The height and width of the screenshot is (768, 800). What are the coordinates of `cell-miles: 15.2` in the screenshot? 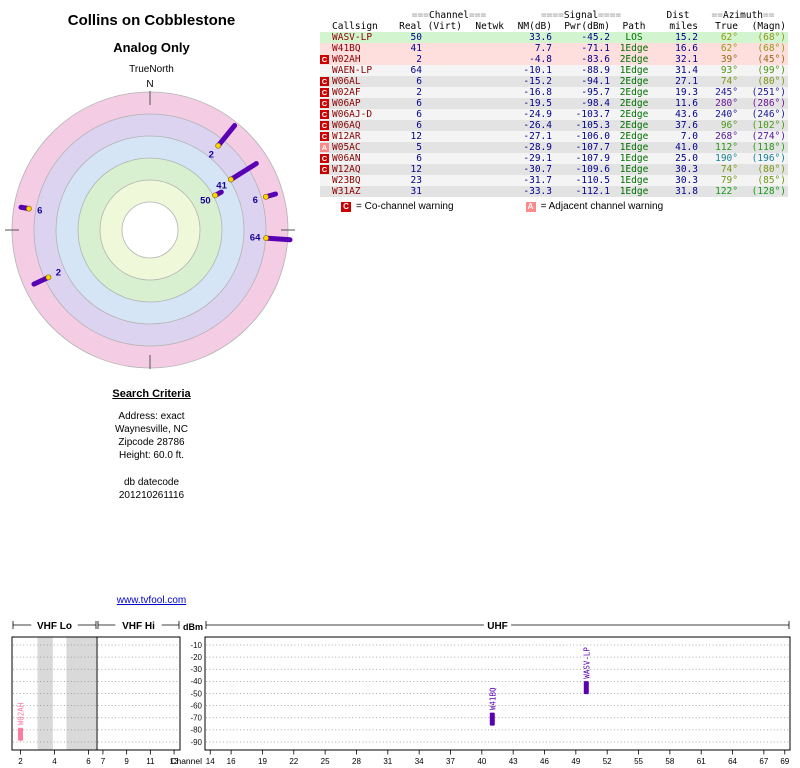 It's located at (686, 37).